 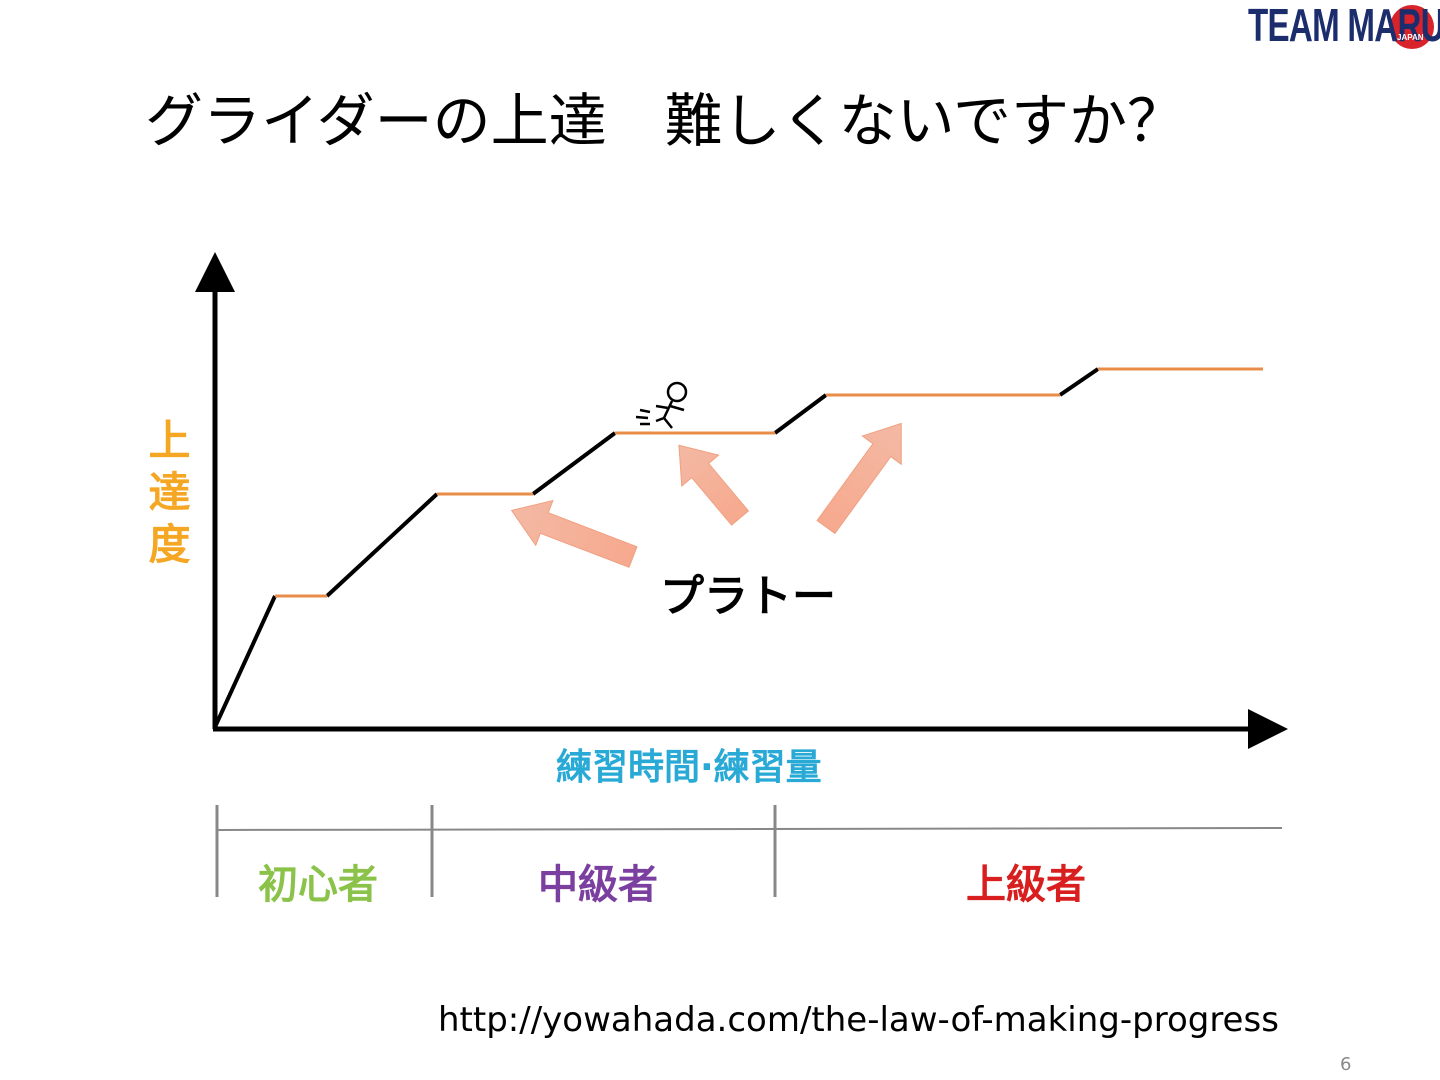 I want to click on level-label: 中級者, so click(x=598, y=885).